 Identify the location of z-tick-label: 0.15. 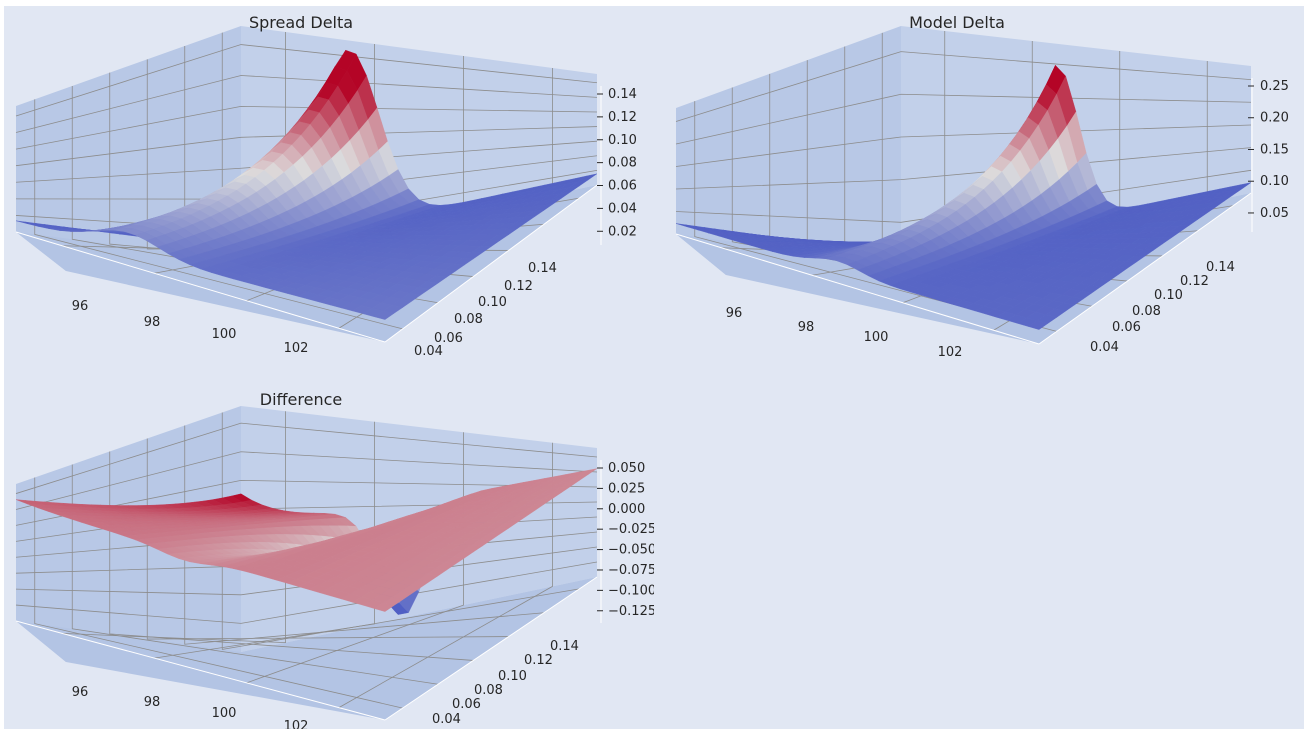
(1274, 149).